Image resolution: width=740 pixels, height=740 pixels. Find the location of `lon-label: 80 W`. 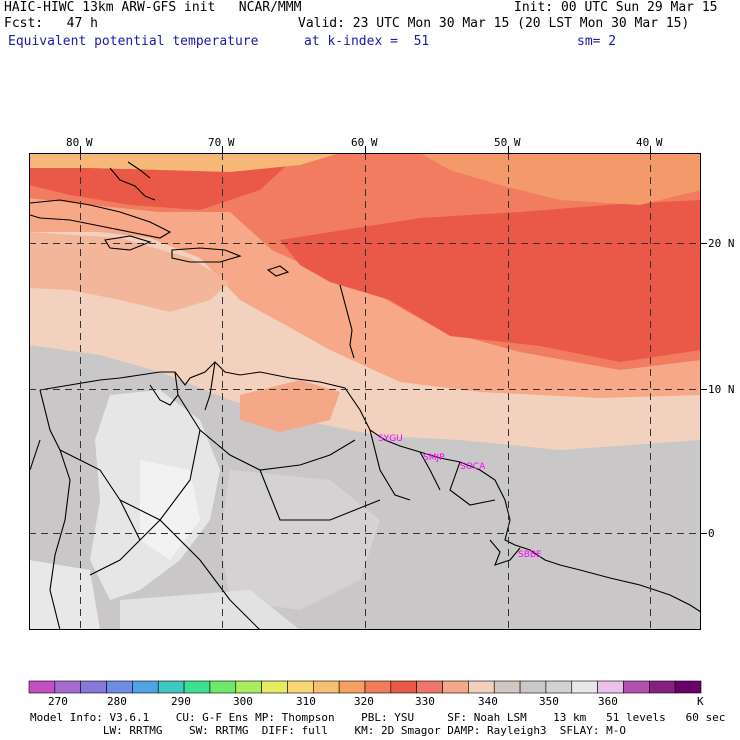

lon-label: 80 W is located at coordinates (79, 142).